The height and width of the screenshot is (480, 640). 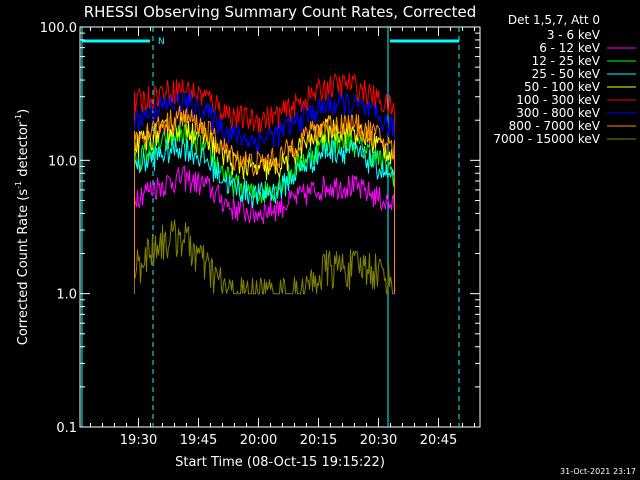 What do you see at coordinates (570, 48) in the screenshot?
I see `legend-entry-label: 6 - 12 keV` at bounding box center [570, 48].